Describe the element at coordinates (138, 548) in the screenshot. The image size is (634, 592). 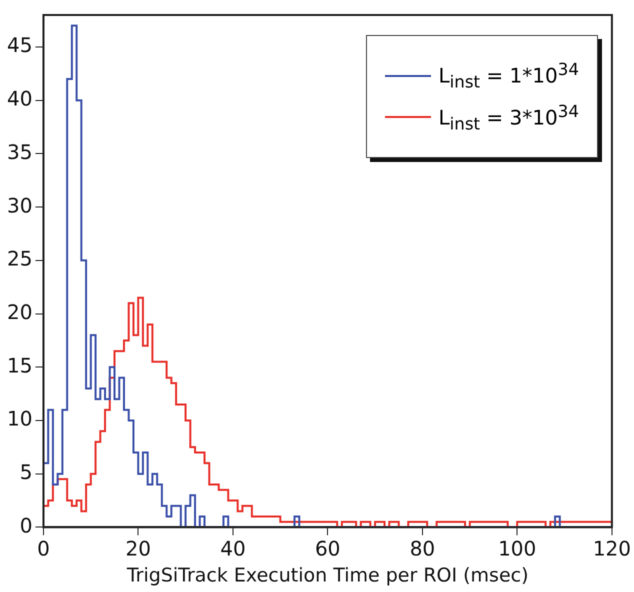
I see `x-tick-label: 20` at that location.